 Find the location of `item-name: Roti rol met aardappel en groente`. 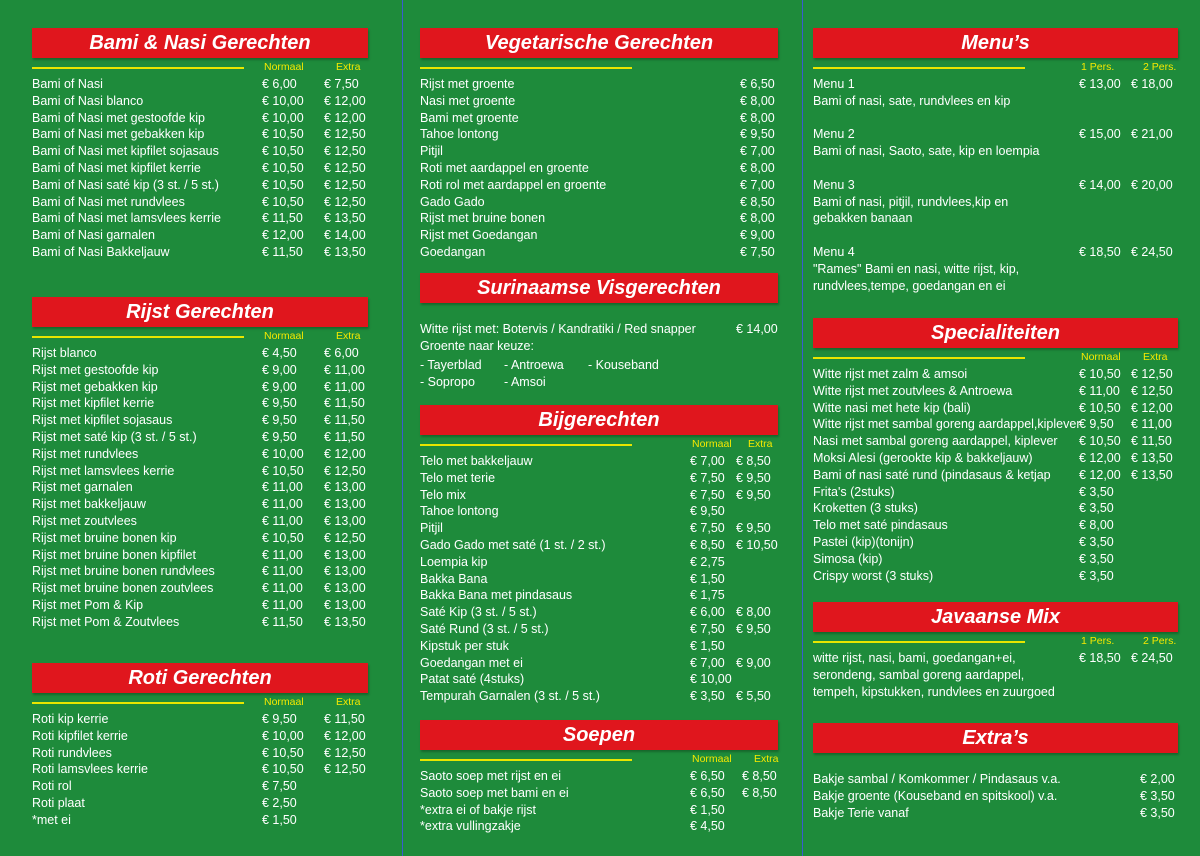

item-name: Roti rol met aardappel en groente is located at coordinates (513, 184).